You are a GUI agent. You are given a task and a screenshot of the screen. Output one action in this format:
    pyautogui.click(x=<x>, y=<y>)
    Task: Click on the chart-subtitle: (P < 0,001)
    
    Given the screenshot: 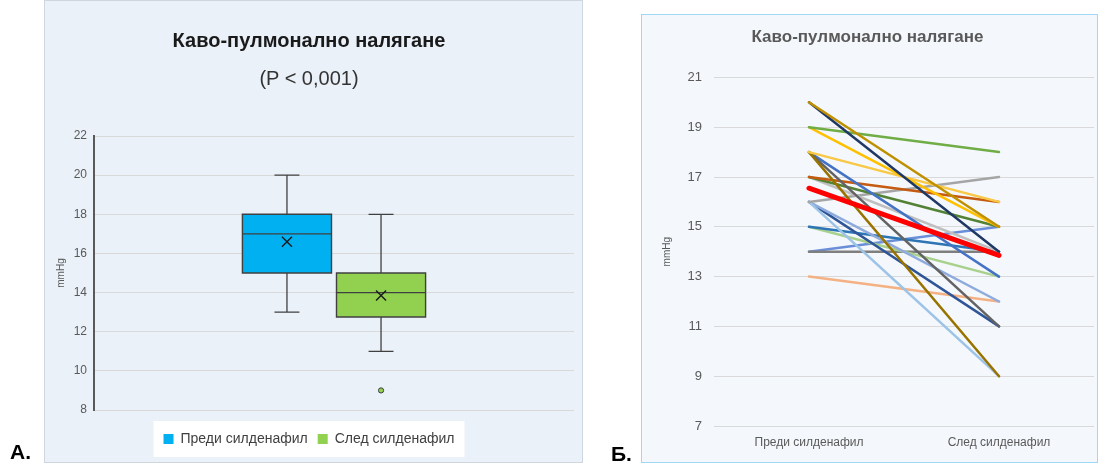 What is the action you would take?
    pyautogui.click(x=309, y=77)
    